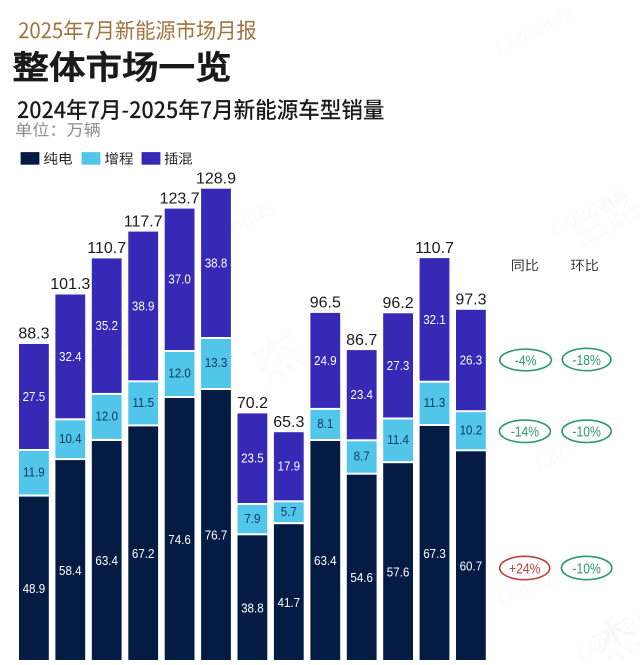 The height and width of the screenshot is (665, 640). Describe the element at coordinates (361, 395) in the screenshot. I see `svg-text: 23.4` at that location.